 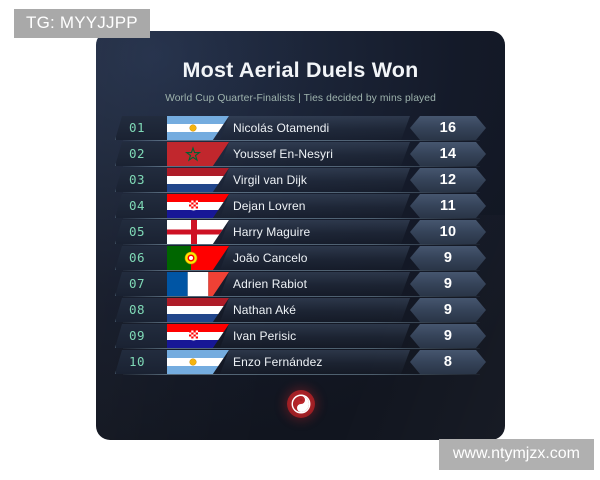 What do you see at coordinates (137, 335) in the screenshot?
I see `rank-number: 09` at bounding box center [137, 335].